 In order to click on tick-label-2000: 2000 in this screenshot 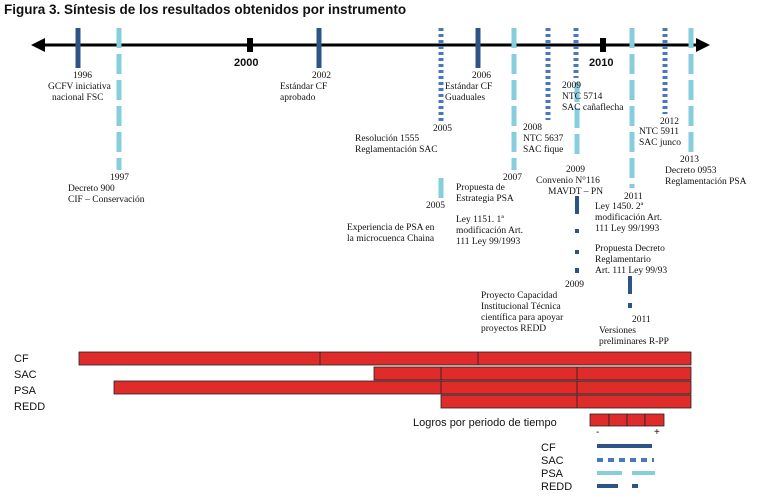, I will do `click(246, 63)`.